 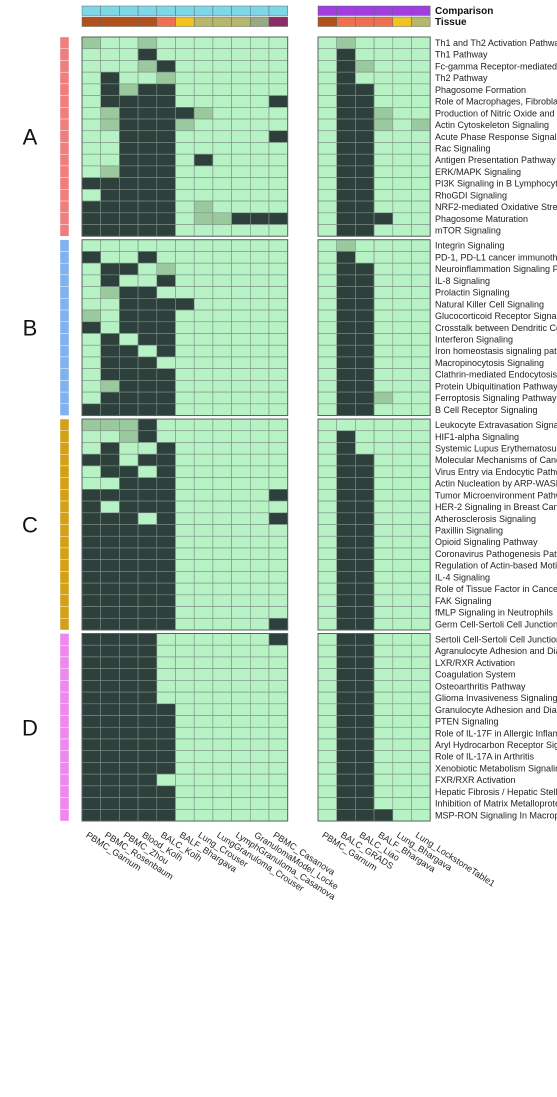 I want to click on row-label: Phagosome Formation, so click(x=480, y=90).